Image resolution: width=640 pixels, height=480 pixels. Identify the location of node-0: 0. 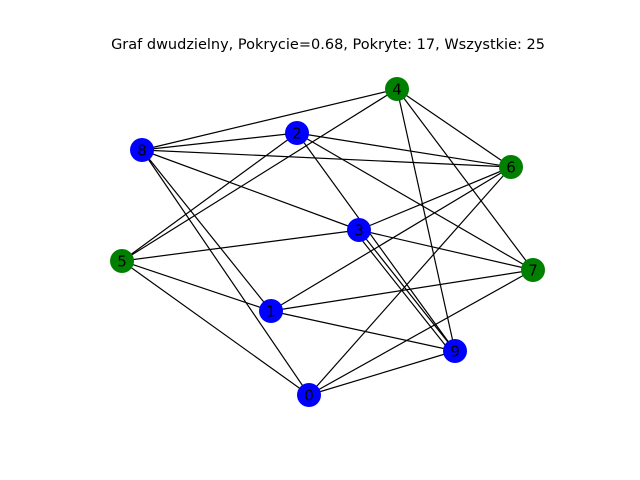
(309, 395).